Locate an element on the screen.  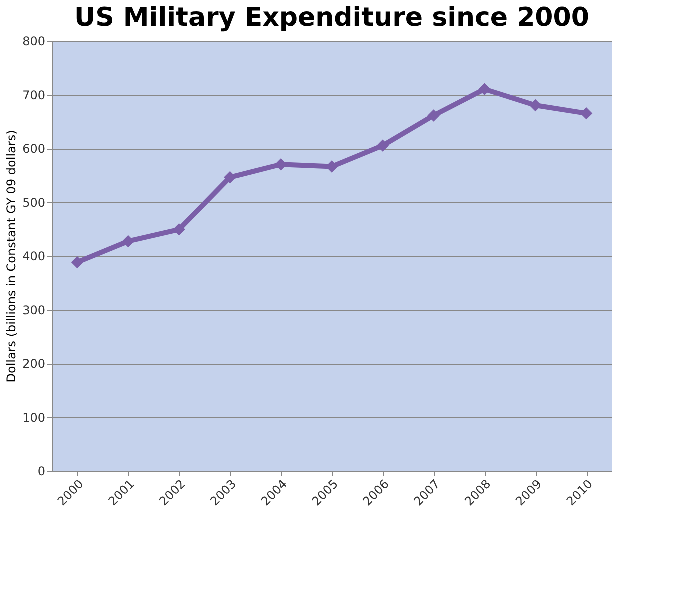
y-tick-label: 500 is located at coordinates (34, 203).